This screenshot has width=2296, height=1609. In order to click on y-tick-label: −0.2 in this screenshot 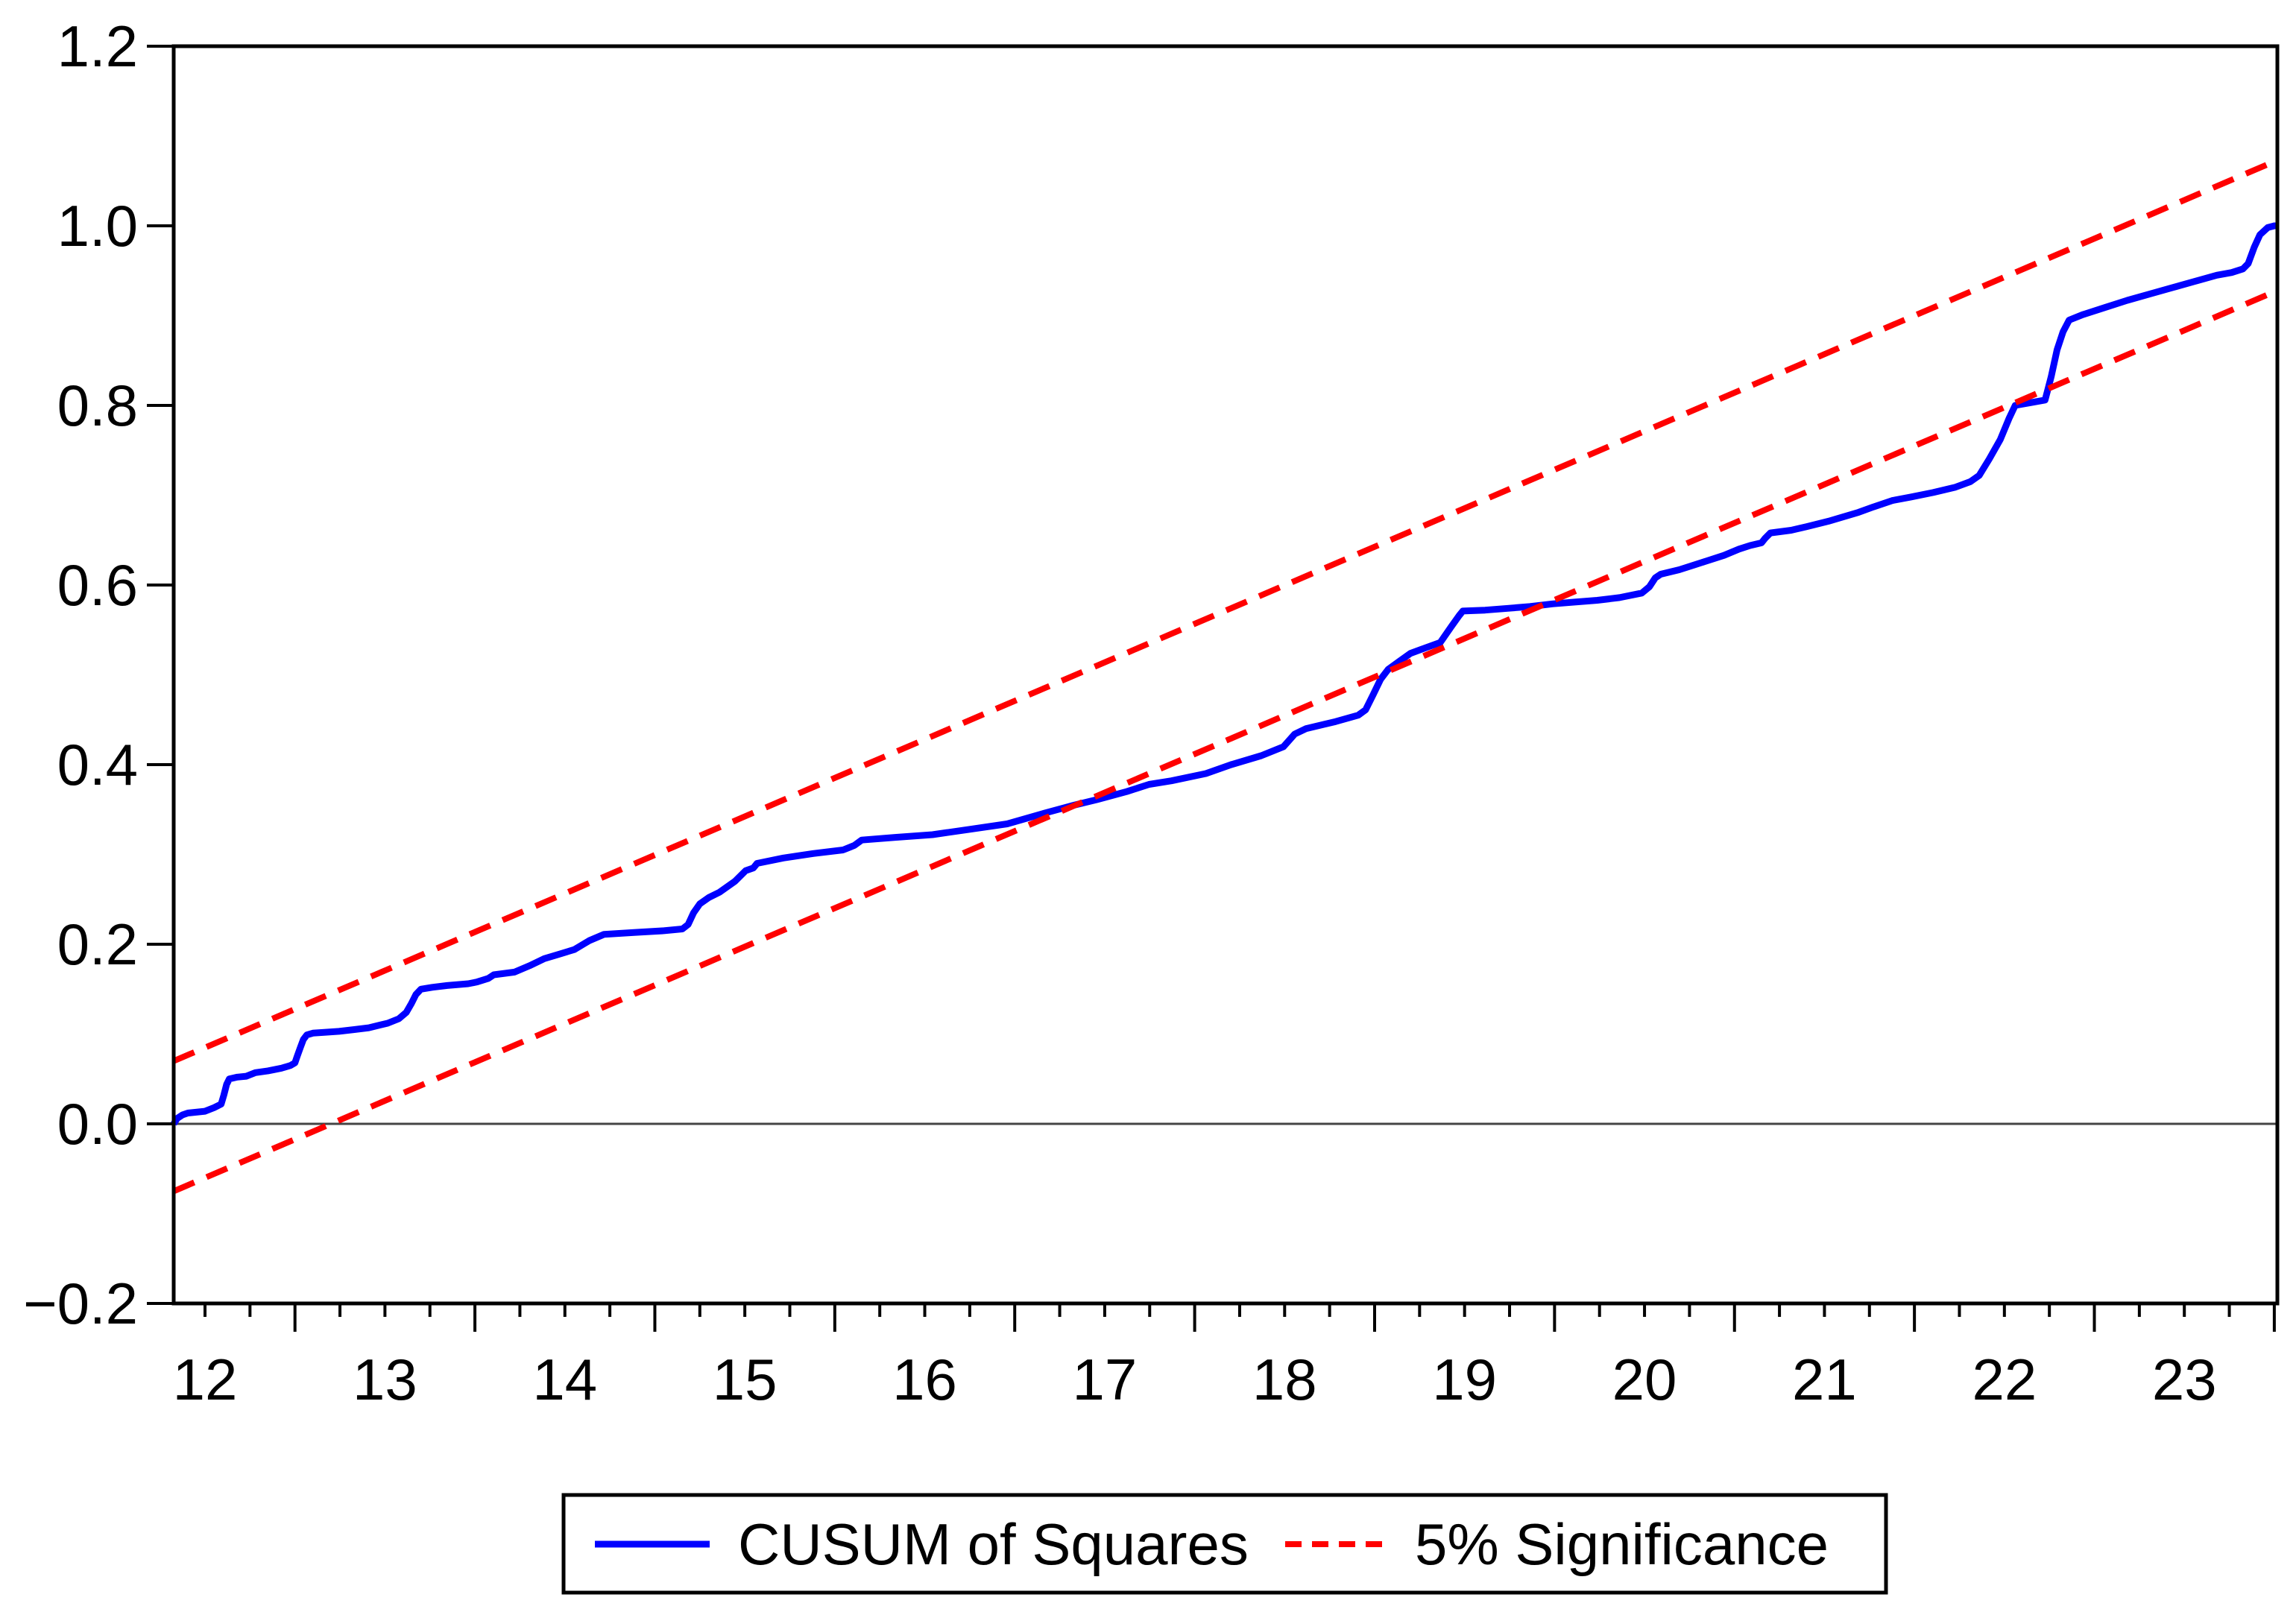, I will do `click(81, 1303)`.